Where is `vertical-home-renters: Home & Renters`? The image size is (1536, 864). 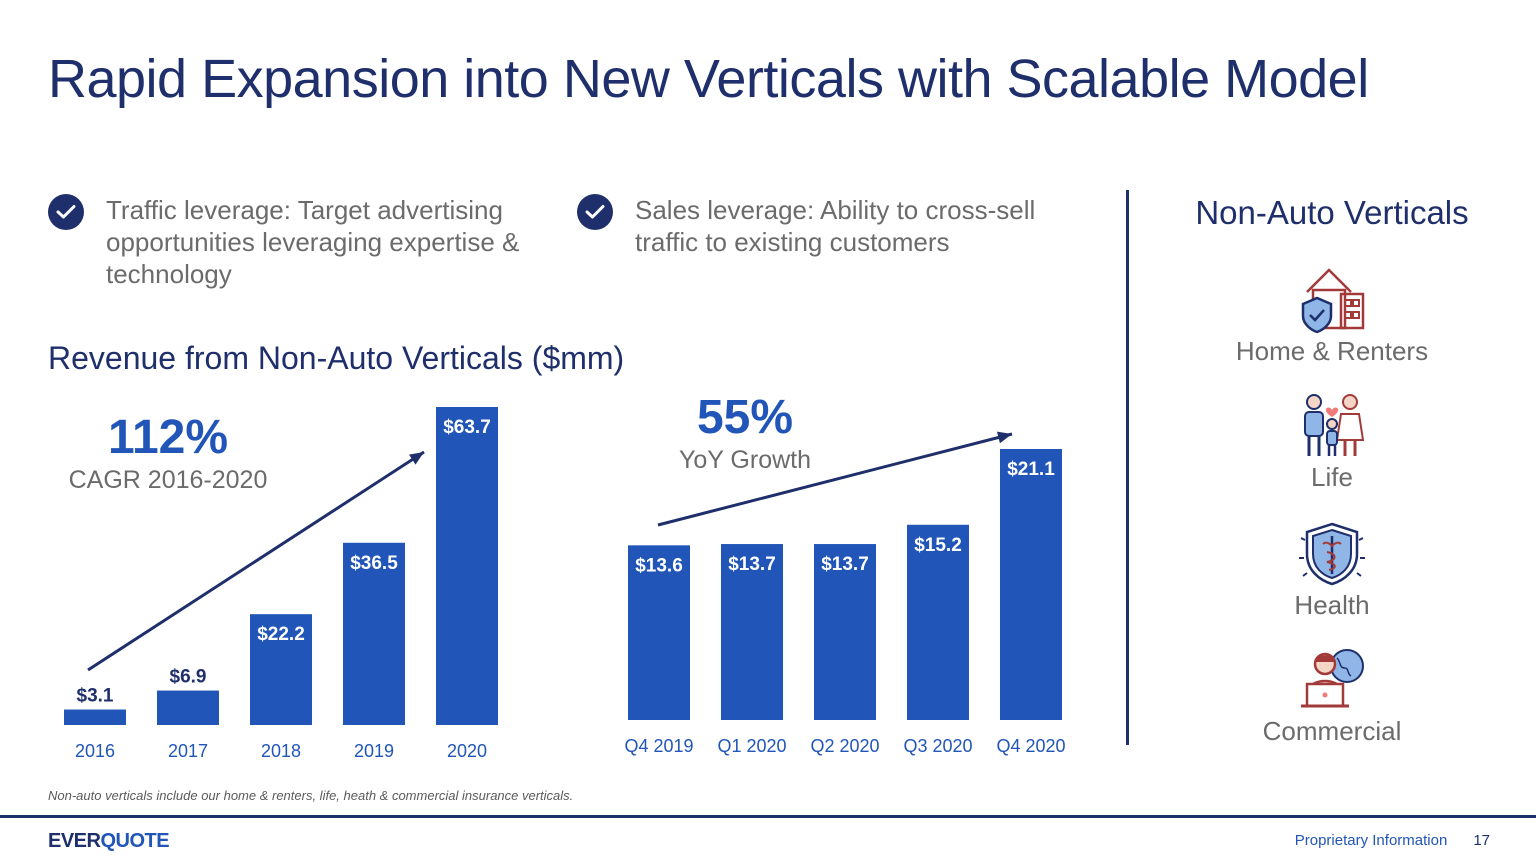 vertical-home-renters: Home & Renters is located at coordinates (1332, 315).